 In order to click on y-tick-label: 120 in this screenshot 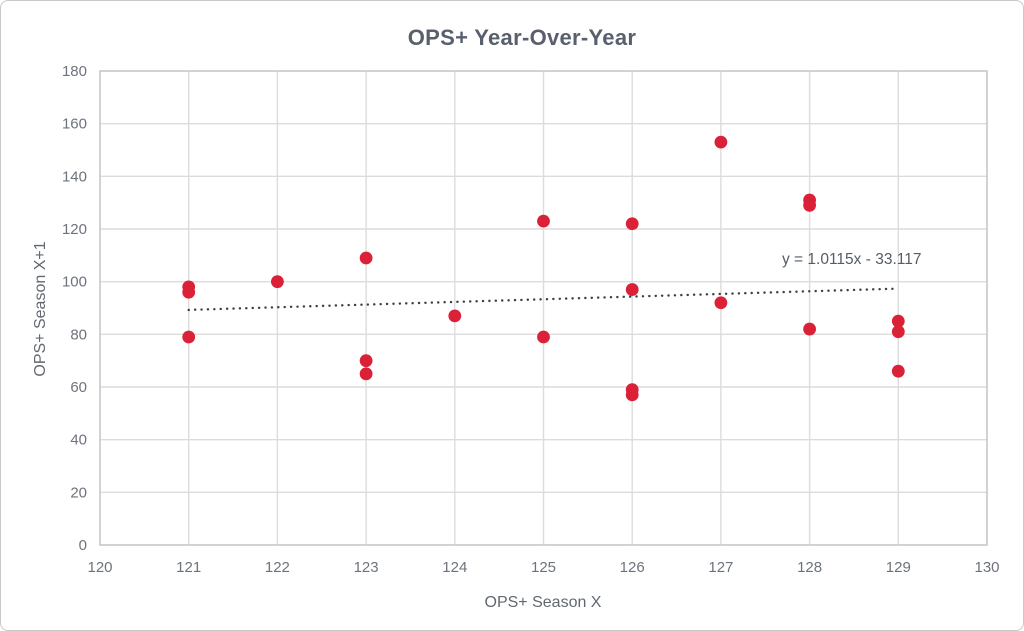, I will do `click(74, 229)`.